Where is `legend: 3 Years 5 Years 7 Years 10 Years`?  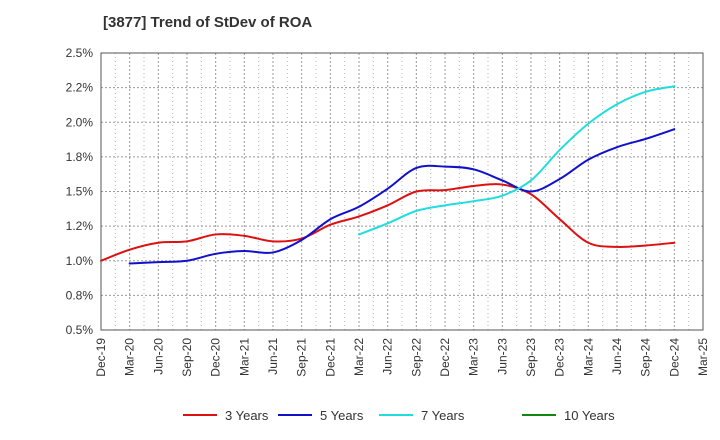 legend: 3 Years 5 Years 7 Years 10 Years is located at coordinates (399, 415).